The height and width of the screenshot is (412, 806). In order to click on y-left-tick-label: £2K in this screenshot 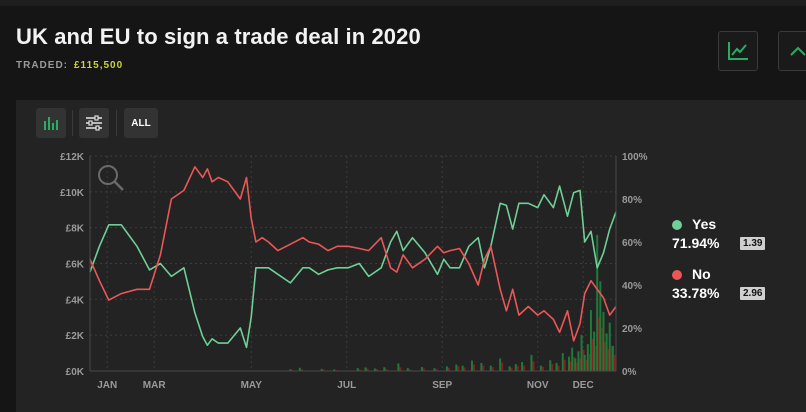, I will do `click(75, 336)`.